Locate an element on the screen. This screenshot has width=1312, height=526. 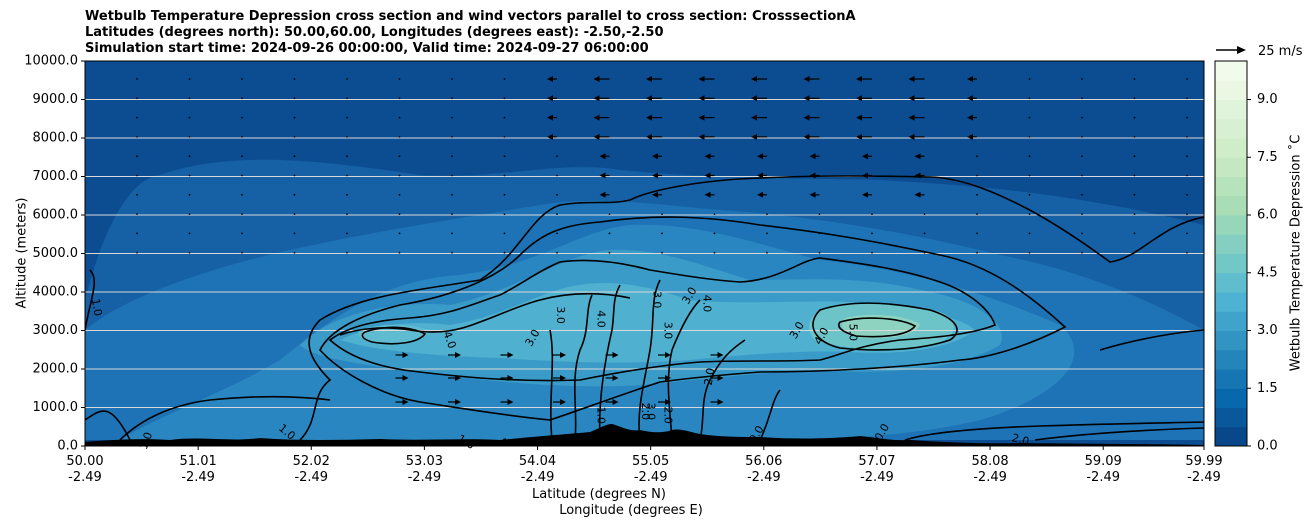
x-tick-label-lon: -2.49 is located at coordinates (877, 477).